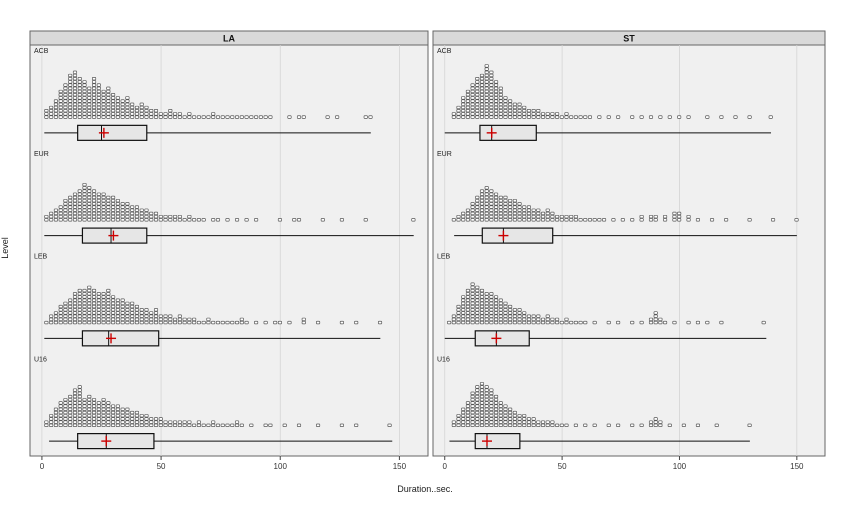 Image resolution: width=850 pixels, height=509 pixels. I want to click on panel-st-acb-box, so click(508, 132).